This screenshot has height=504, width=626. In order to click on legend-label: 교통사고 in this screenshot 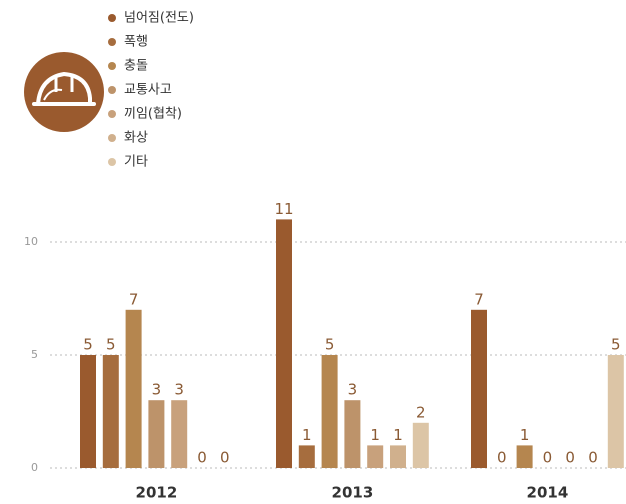, I will do `click(148, 90)`.